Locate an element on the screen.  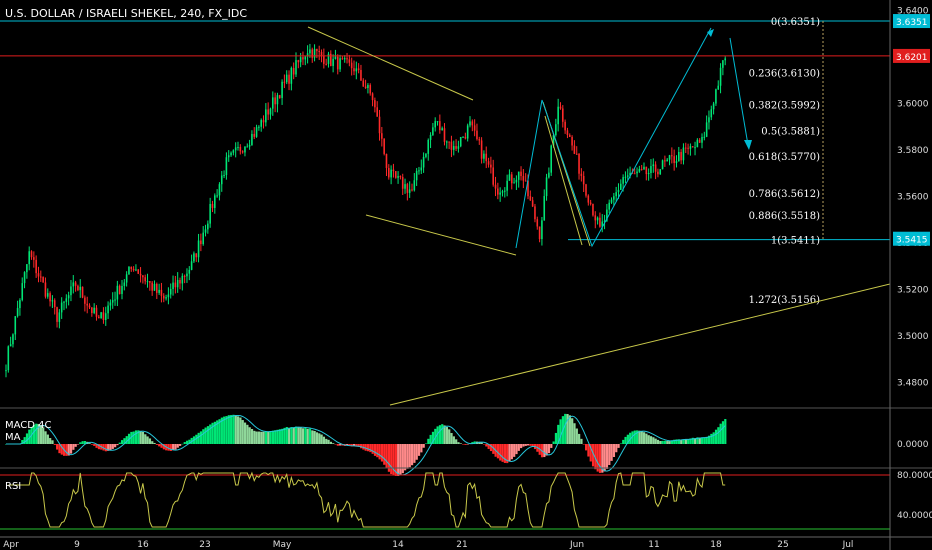
x-tick-label: 25 is located at coordinates (782, 545).